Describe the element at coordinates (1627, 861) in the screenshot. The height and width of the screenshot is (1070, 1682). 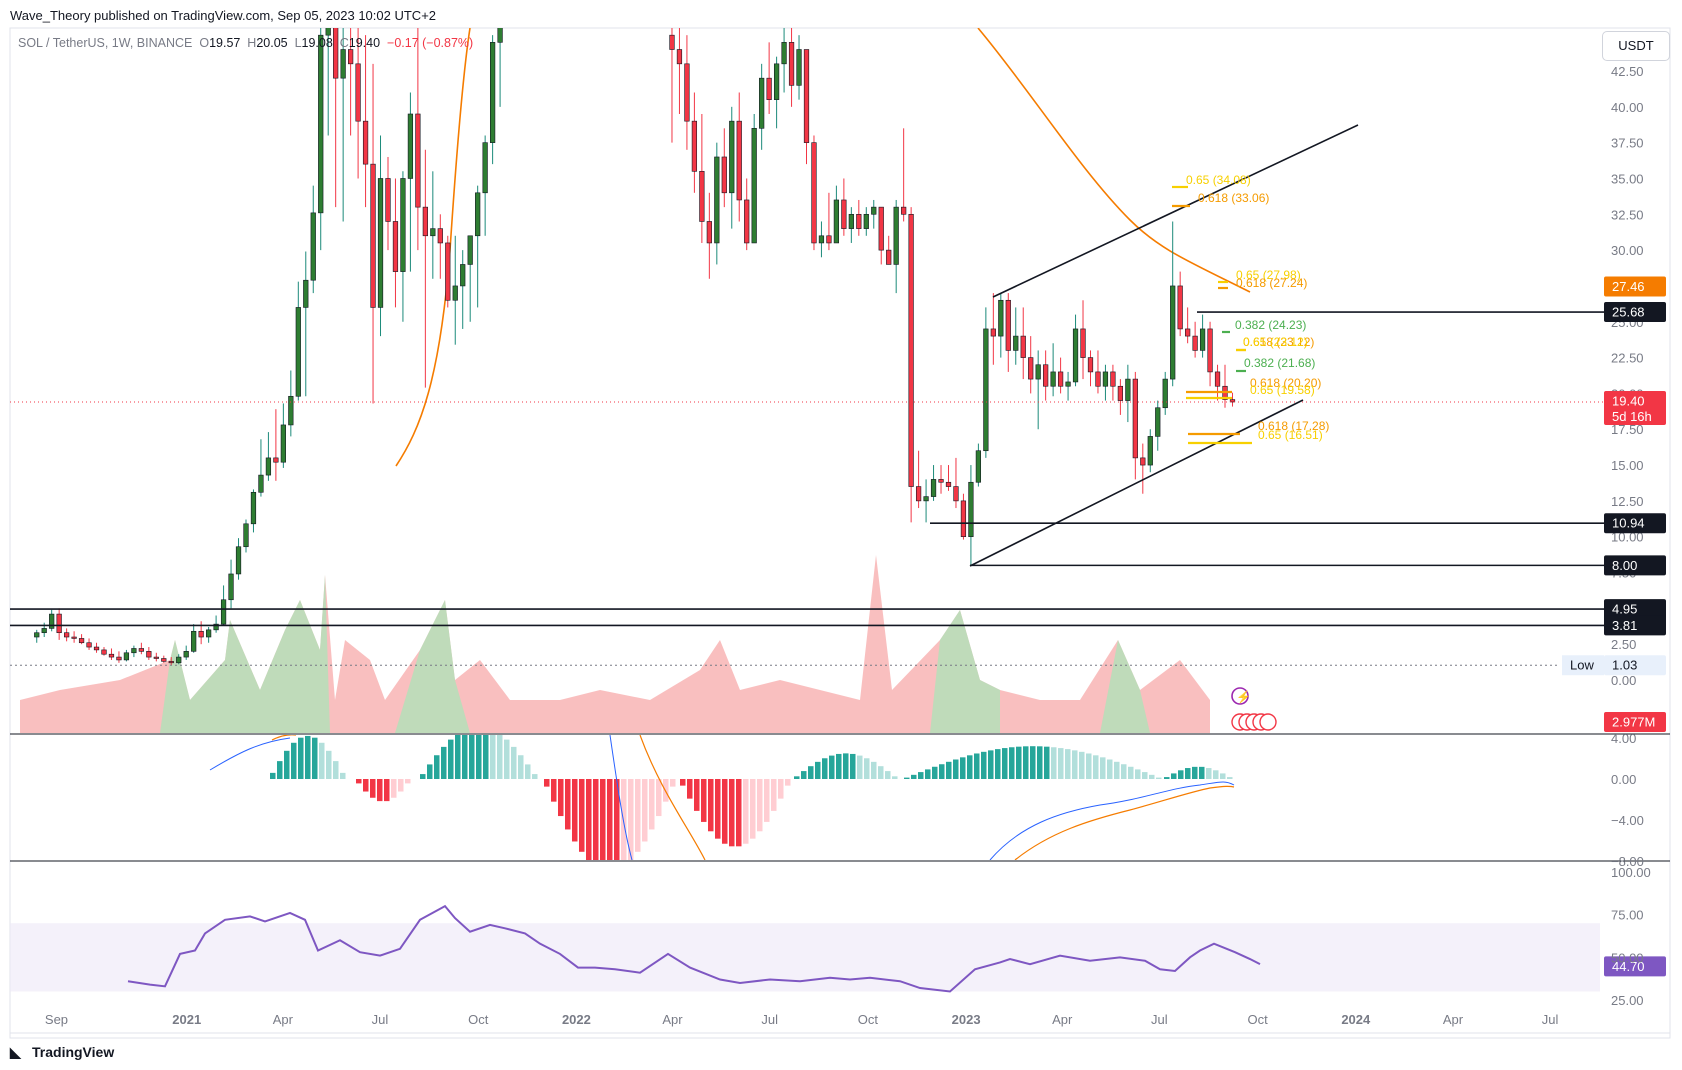
I see `macd-tick-label: −8.00` at that location.